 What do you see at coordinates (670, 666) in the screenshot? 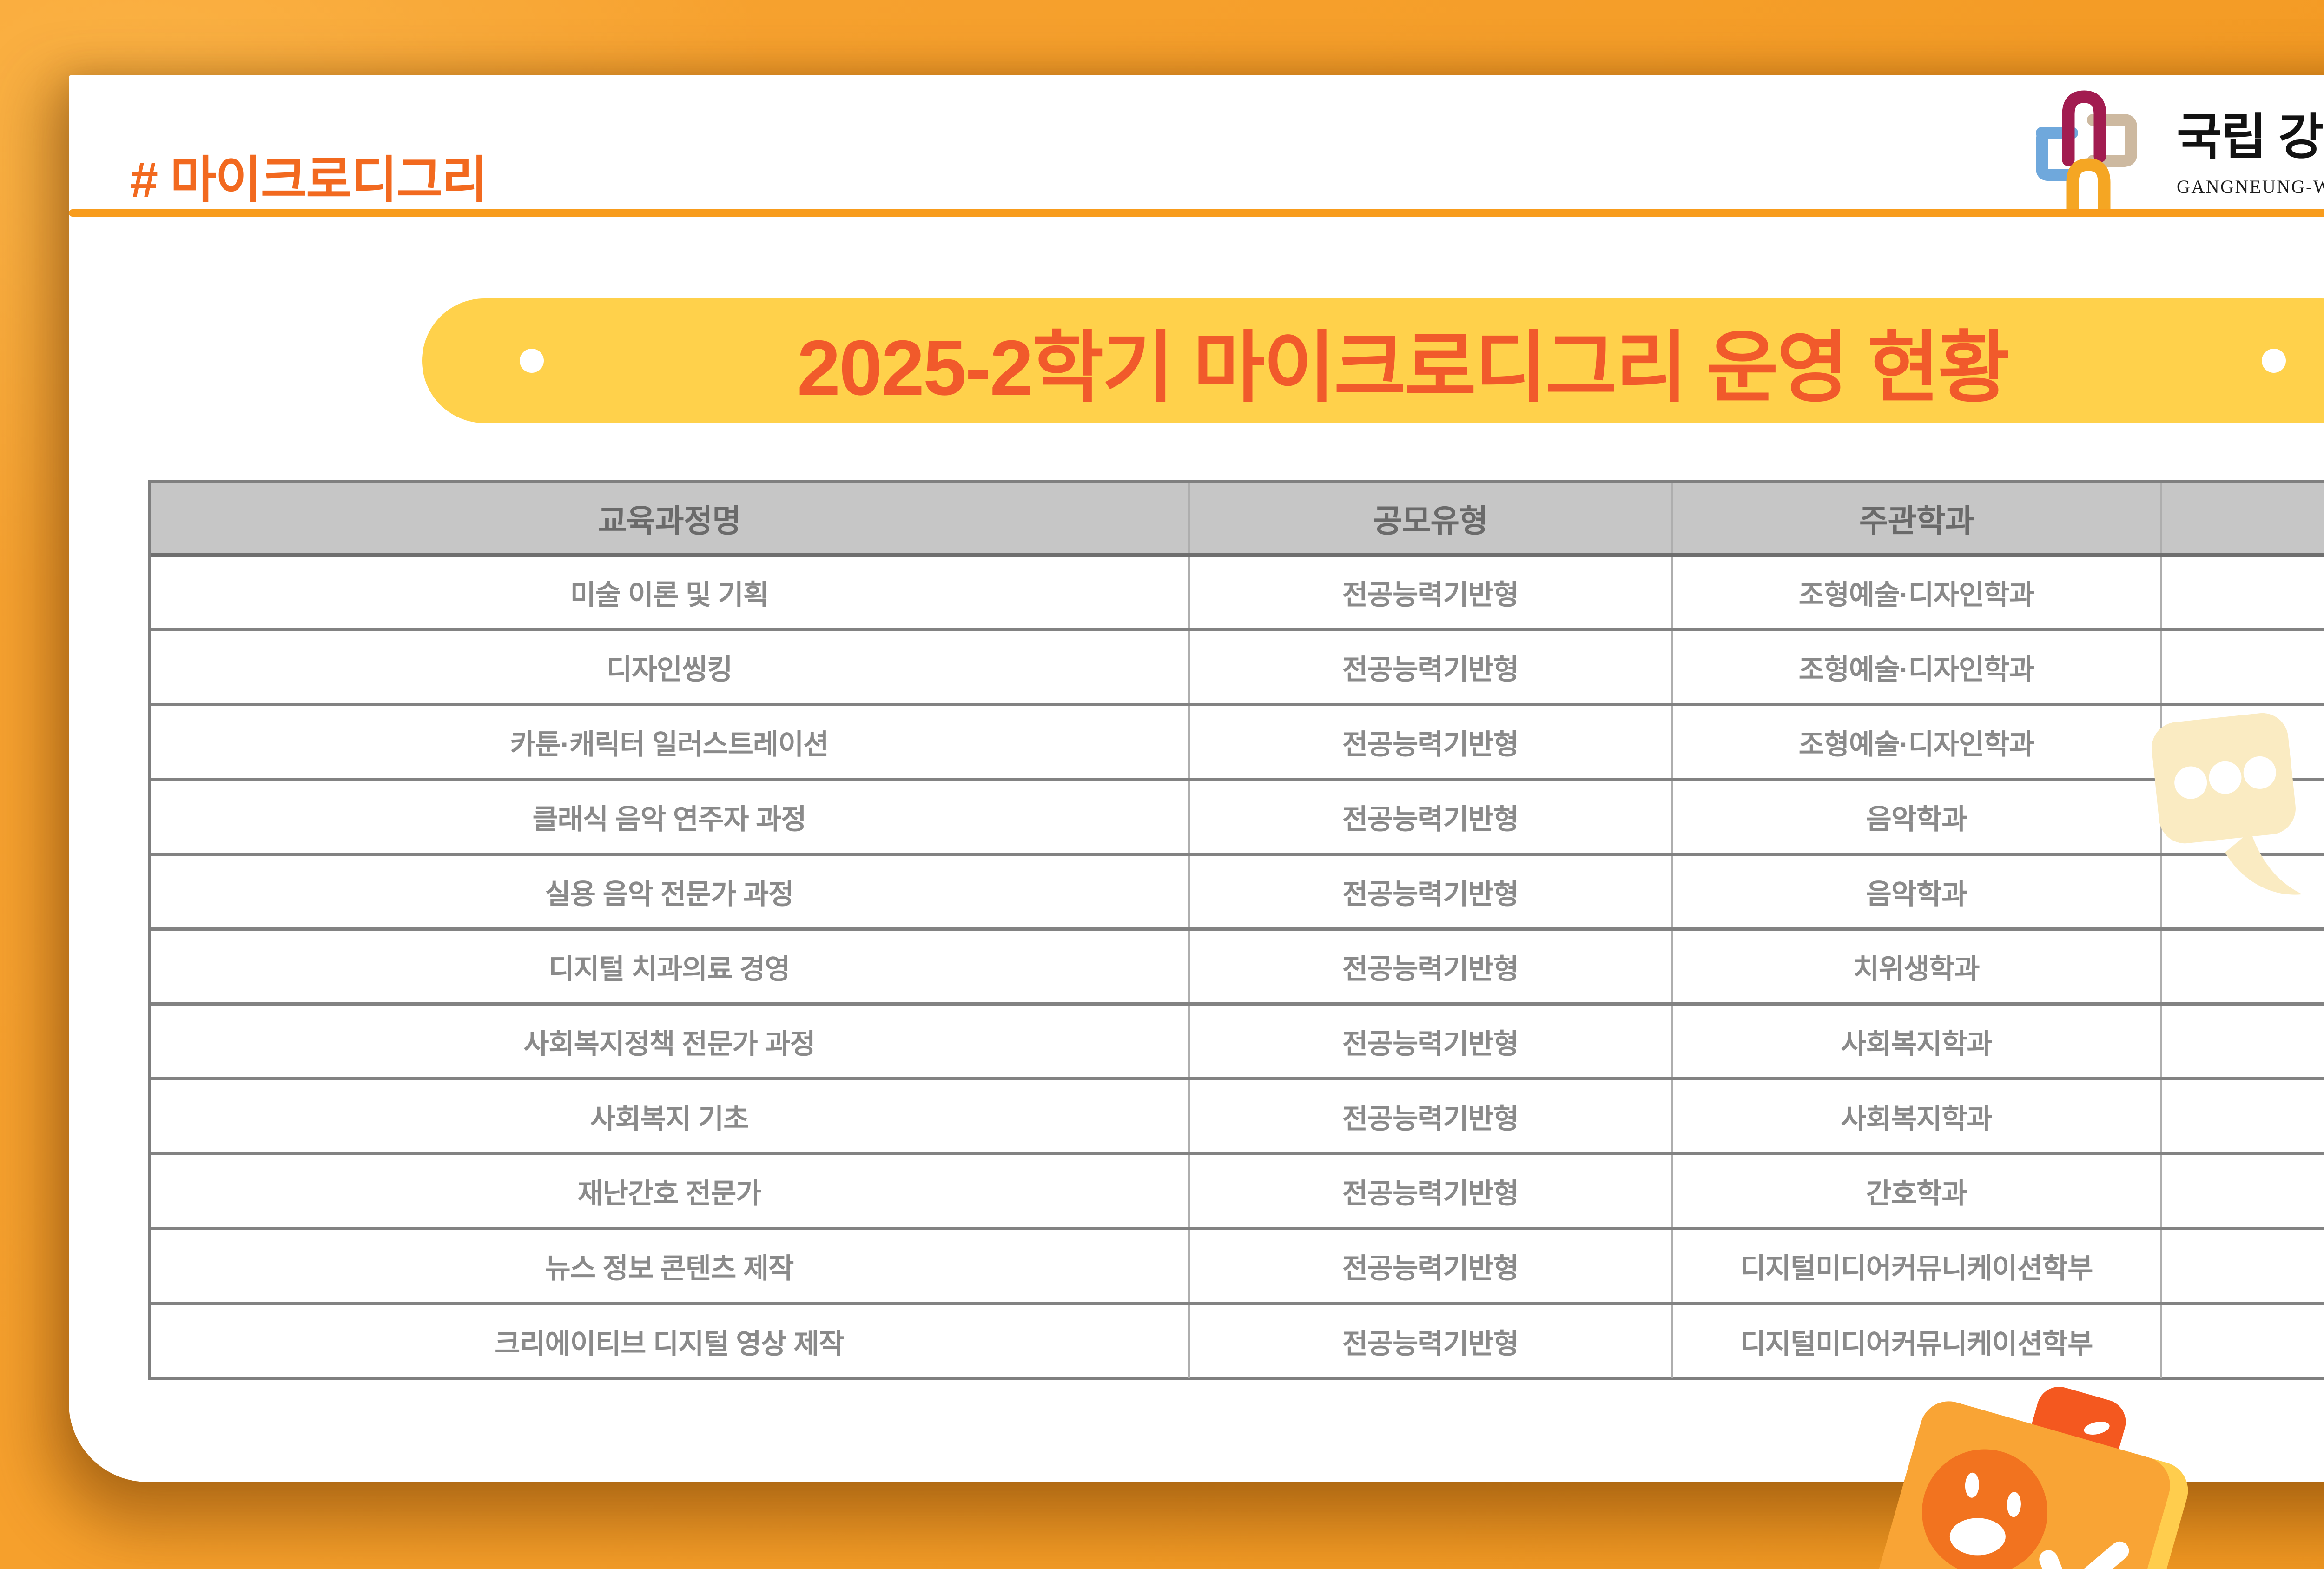
I see `table-cell: 디자인씽킹` at bounding box center [670, 666].